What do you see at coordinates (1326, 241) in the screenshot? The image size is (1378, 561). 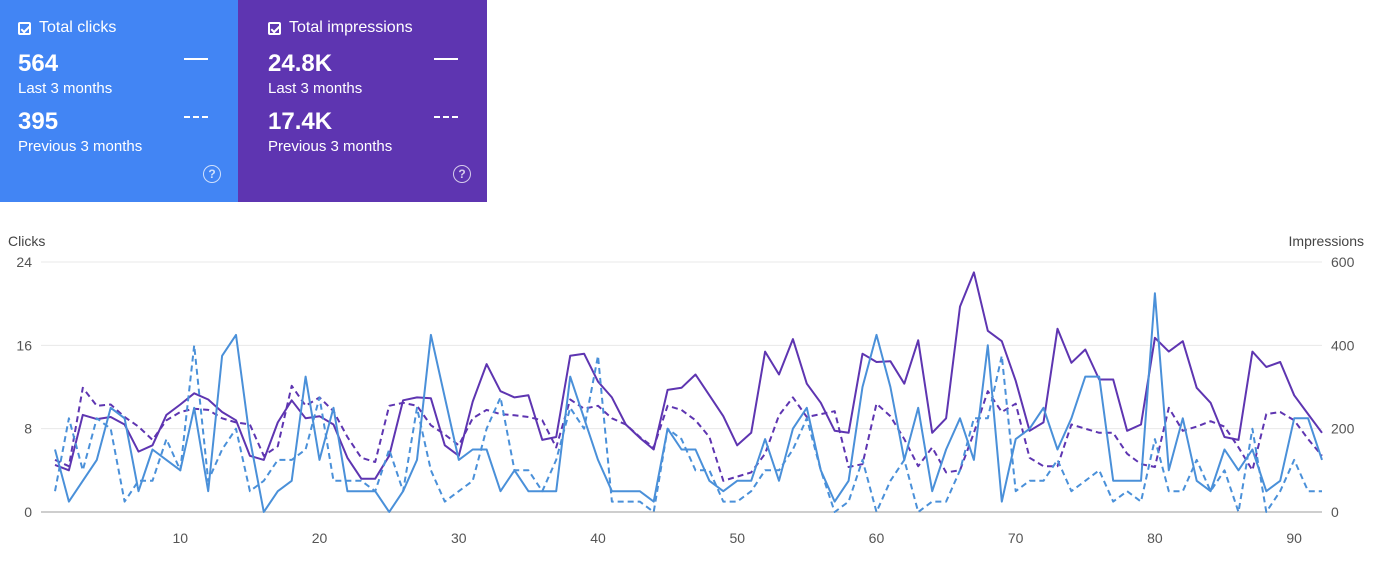 I see `right-axis-title: Impressions` at bounding box center [1326, 241].